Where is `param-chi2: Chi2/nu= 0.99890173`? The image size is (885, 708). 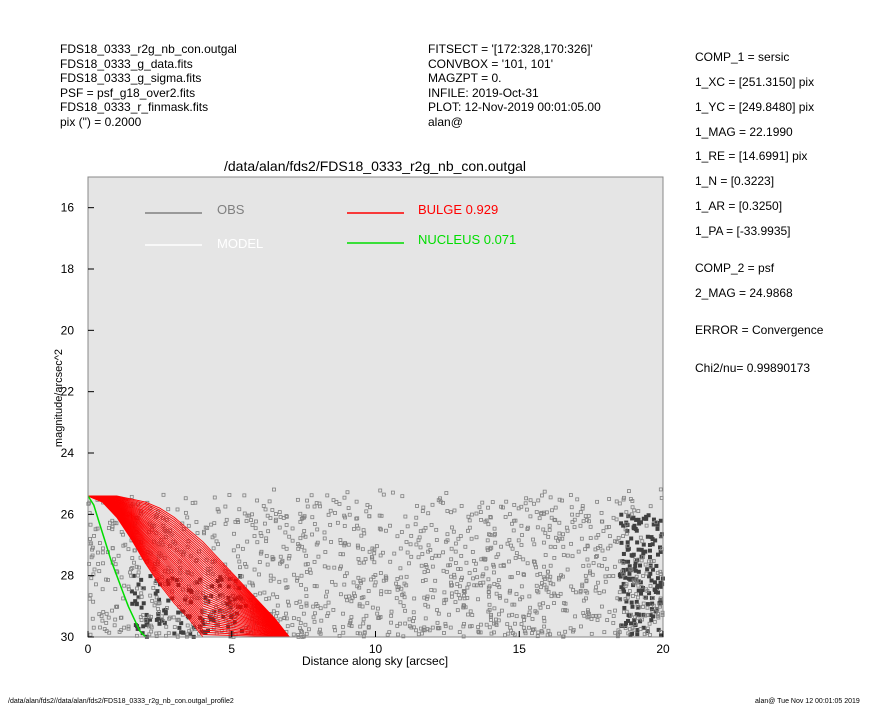 param-chi2: Chi2/nu= 0.99890173 is located at coordinates (753, 368).